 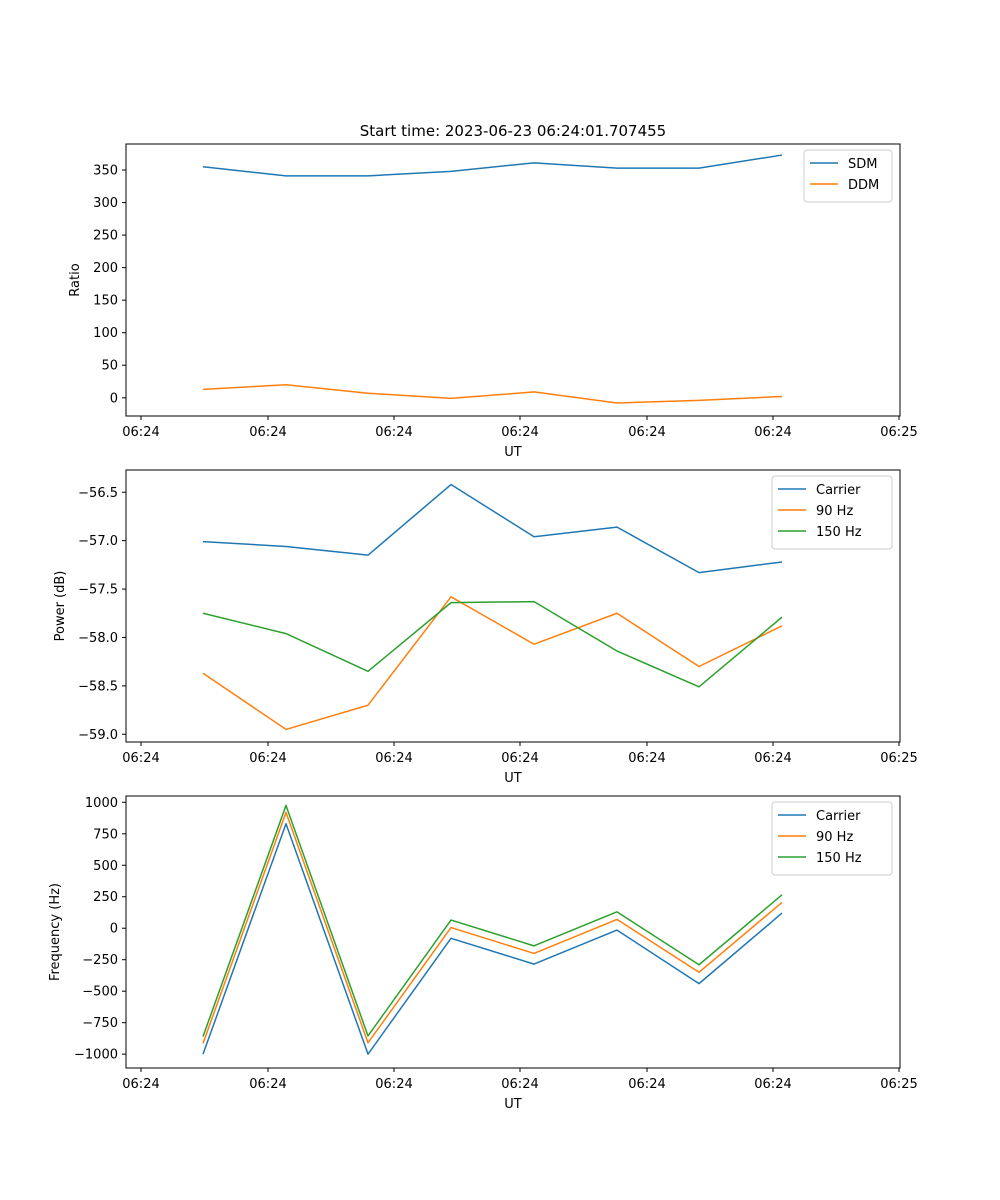 What do you see at coordinates (100, 960) in the screenshot?
I see `y-tick-label: −250` at bounding box center [100, 960].